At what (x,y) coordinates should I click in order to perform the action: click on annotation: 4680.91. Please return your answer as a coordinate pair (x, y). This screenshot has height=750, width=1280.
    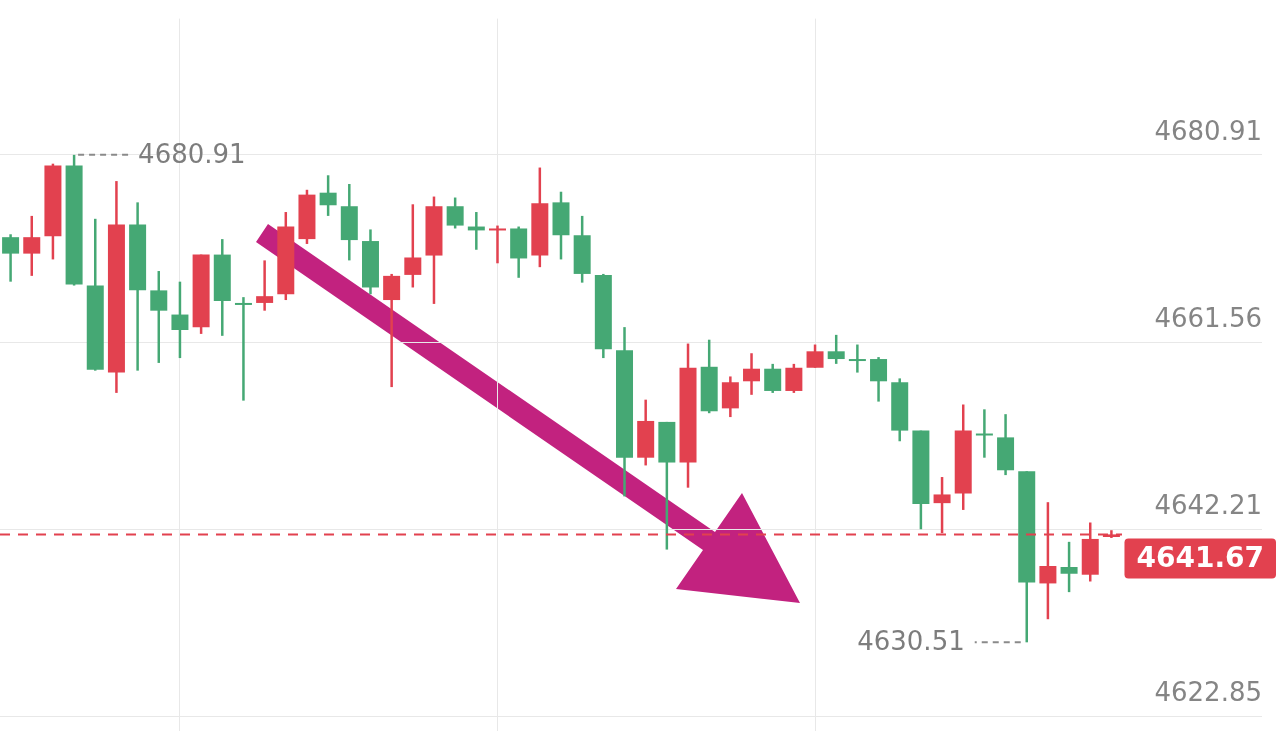
    Looking at the image, I should click on (192, 153).